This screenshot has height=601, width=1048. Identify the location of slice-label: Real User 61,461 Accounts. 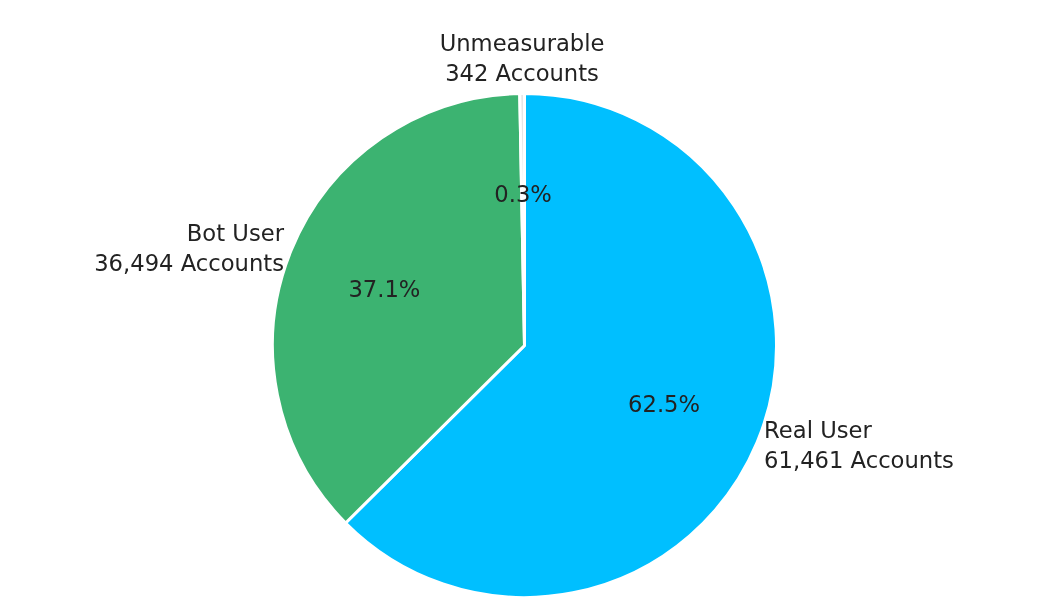
(859, 445).